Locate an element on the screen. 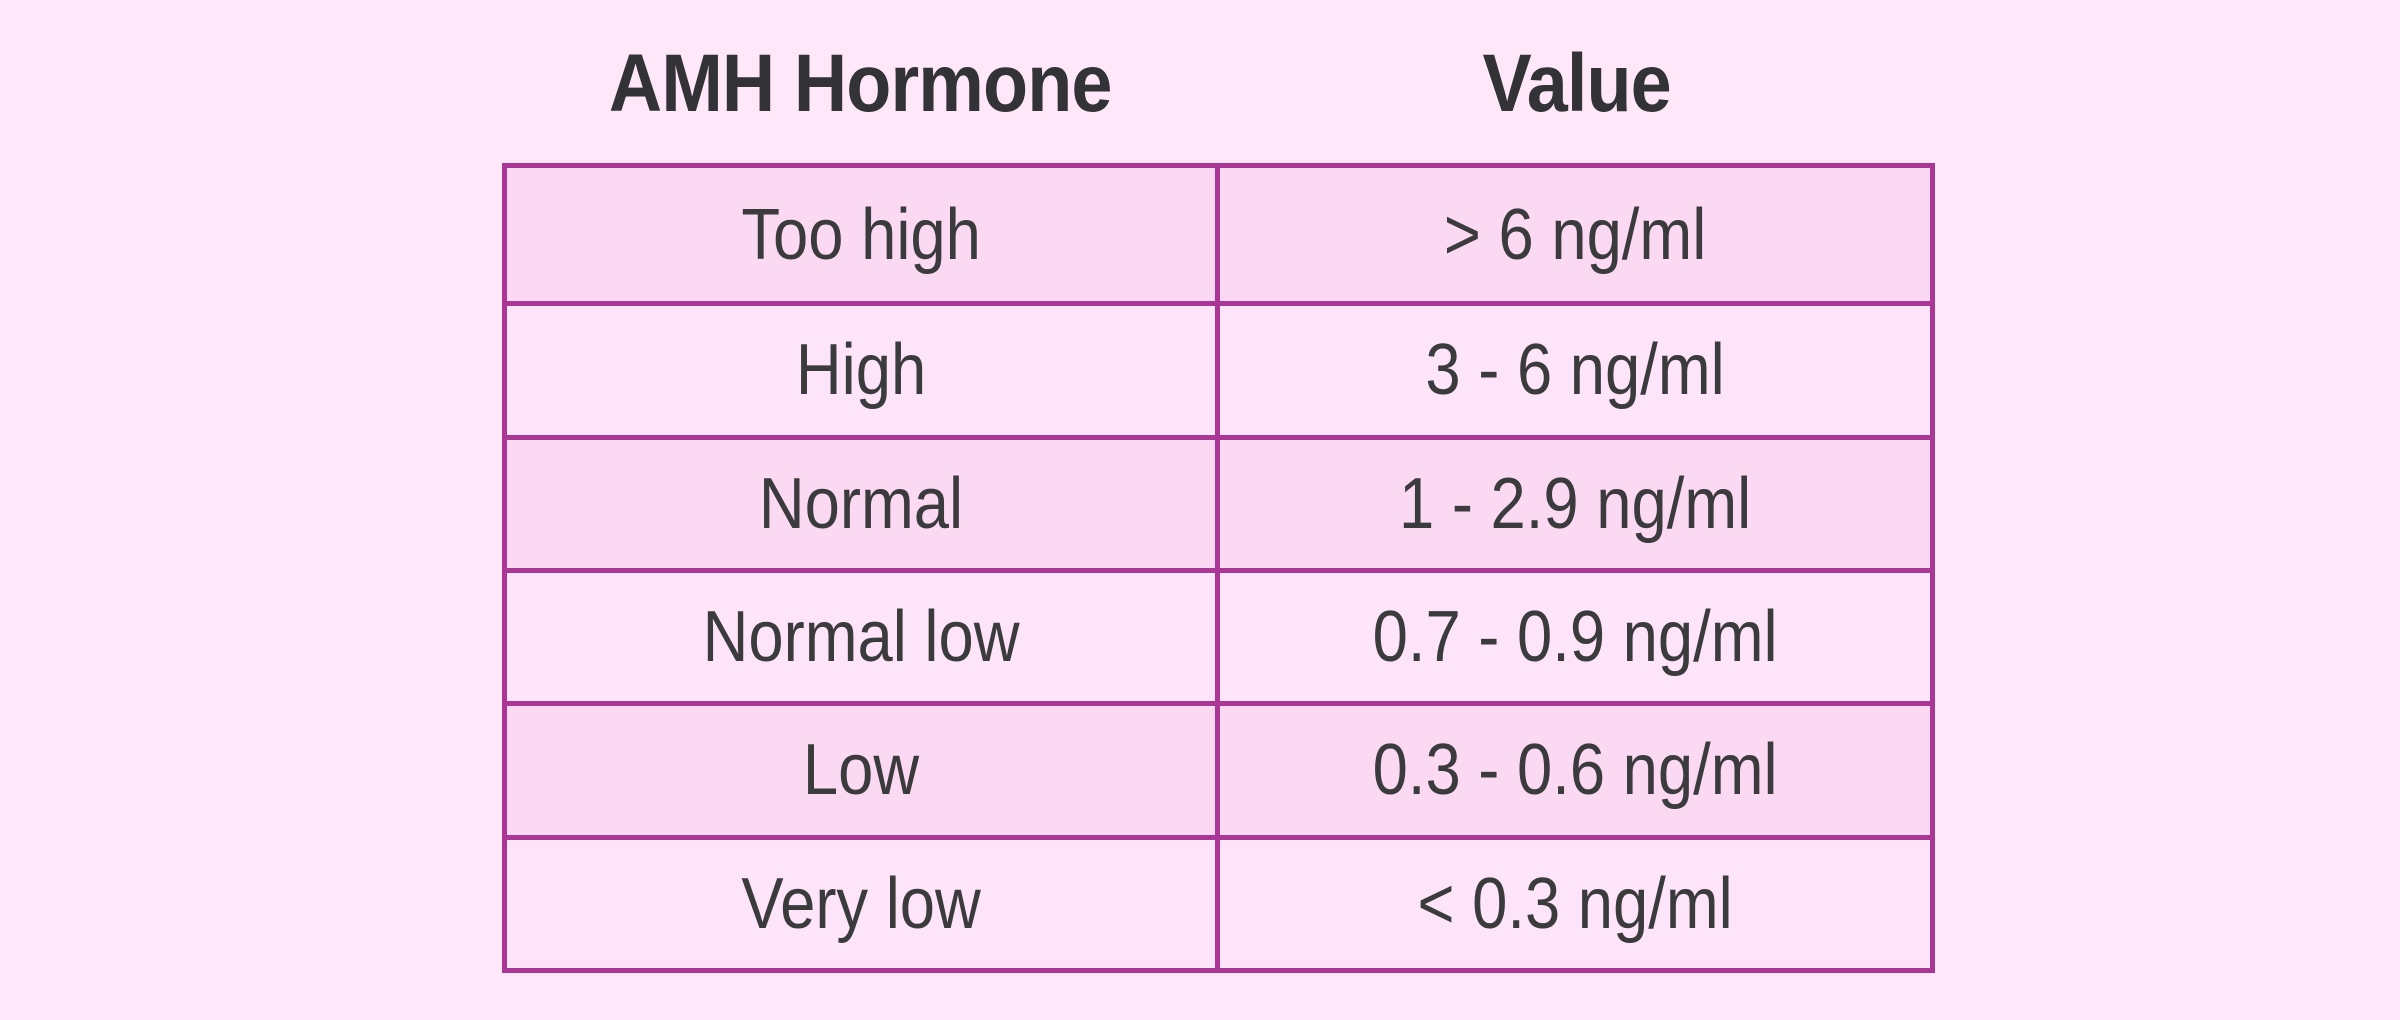  hormone-level-label: High is located at coordinates (861, 370).